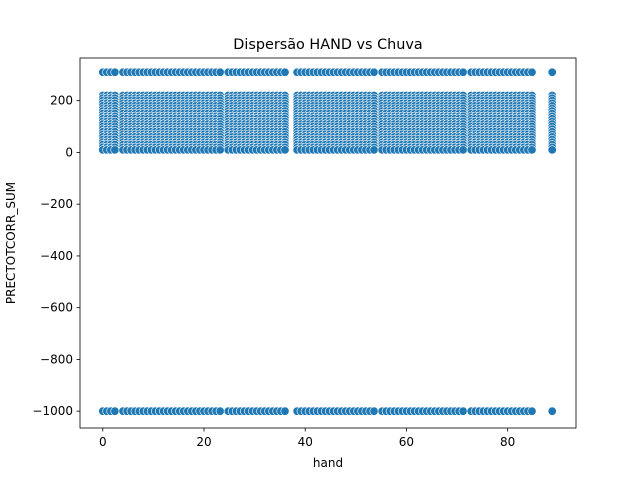 The image size is (640, 480). Describe the element at coordinates (56, 204) in the screenshot. I see `y-tick-label: −200` at that location.